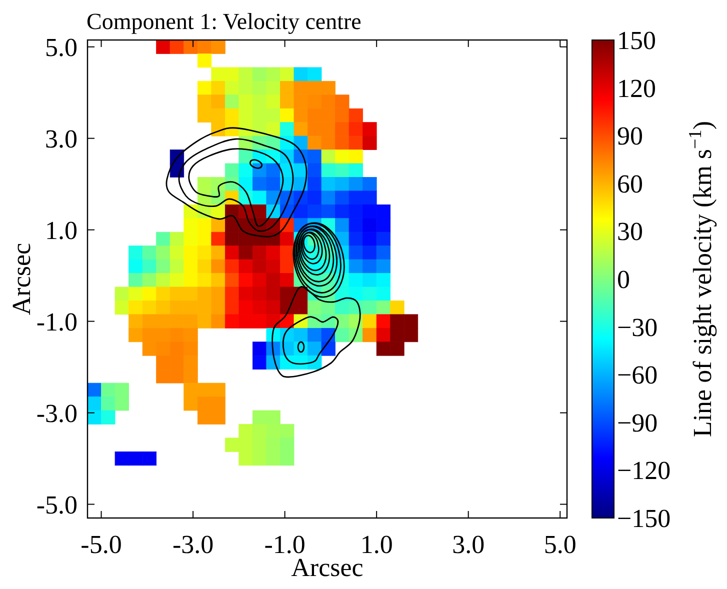 The image size is (727, 589). I want to click on x-tick-label: 5.0, so click(560, 544).